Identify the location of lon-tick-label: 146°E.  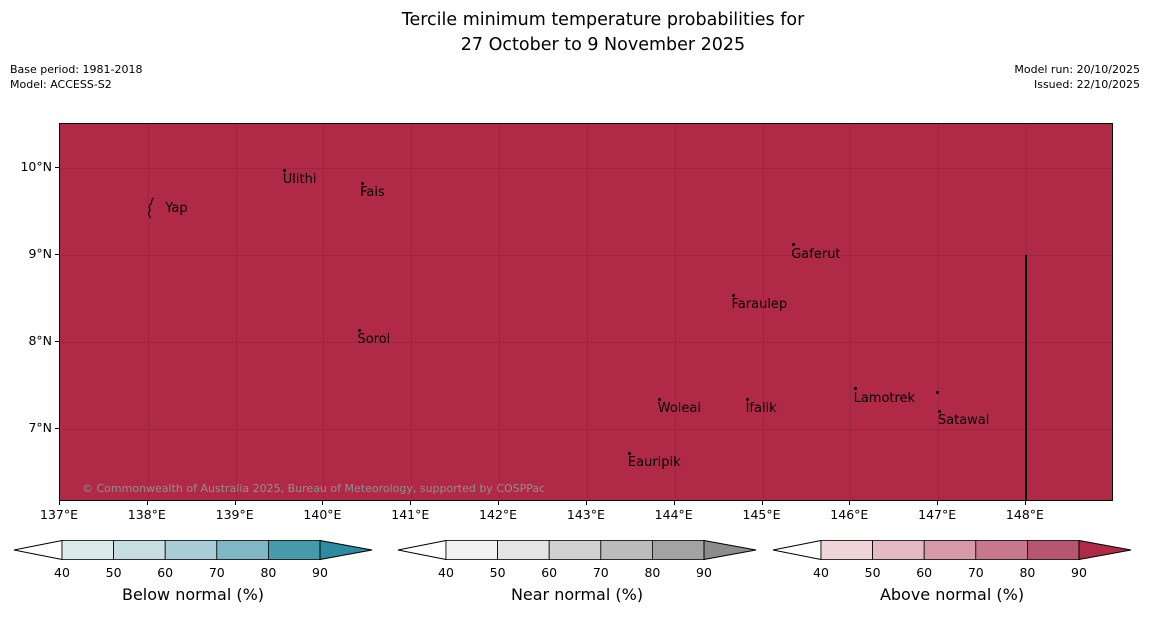
(849, 514).